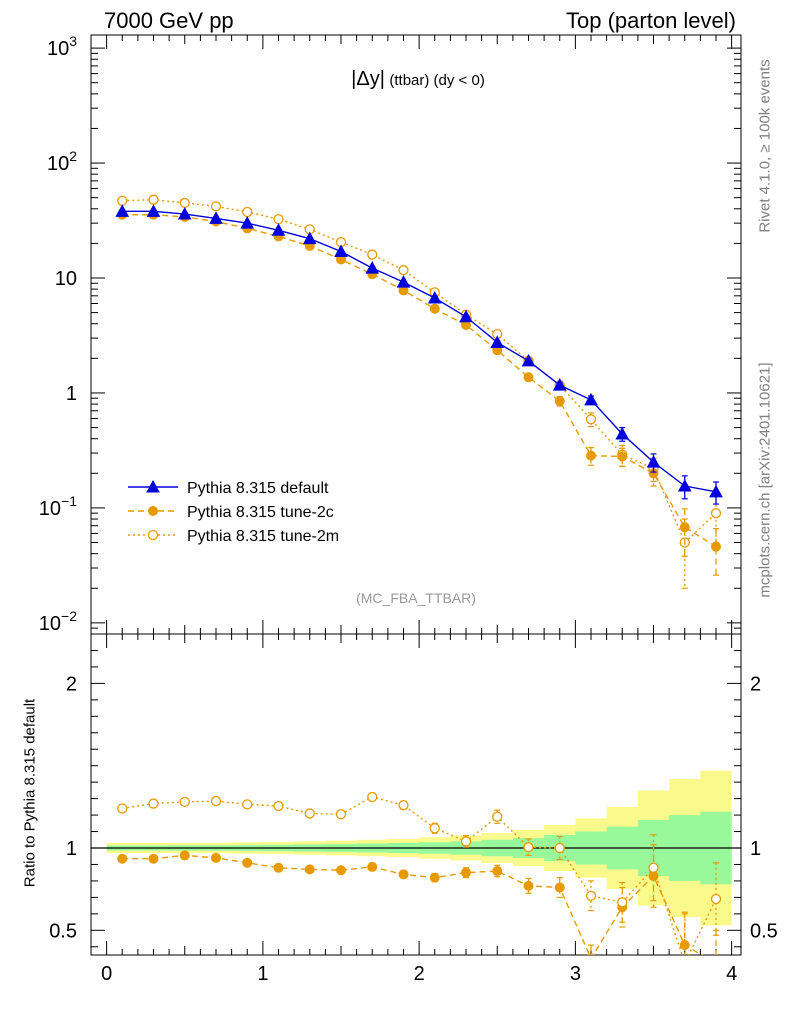 This screenshot has height=1024, width=786. What do you see at coordinates (62, 46) in the screenshot?
I see `main-y-tick-label: 10³` at bounding box center [62, 46].